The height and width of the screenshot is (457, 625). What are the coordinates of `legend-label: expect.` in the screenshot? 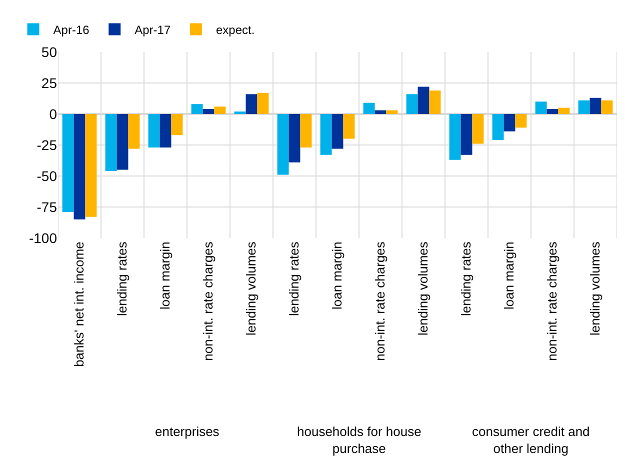 It's located at (235, 29).